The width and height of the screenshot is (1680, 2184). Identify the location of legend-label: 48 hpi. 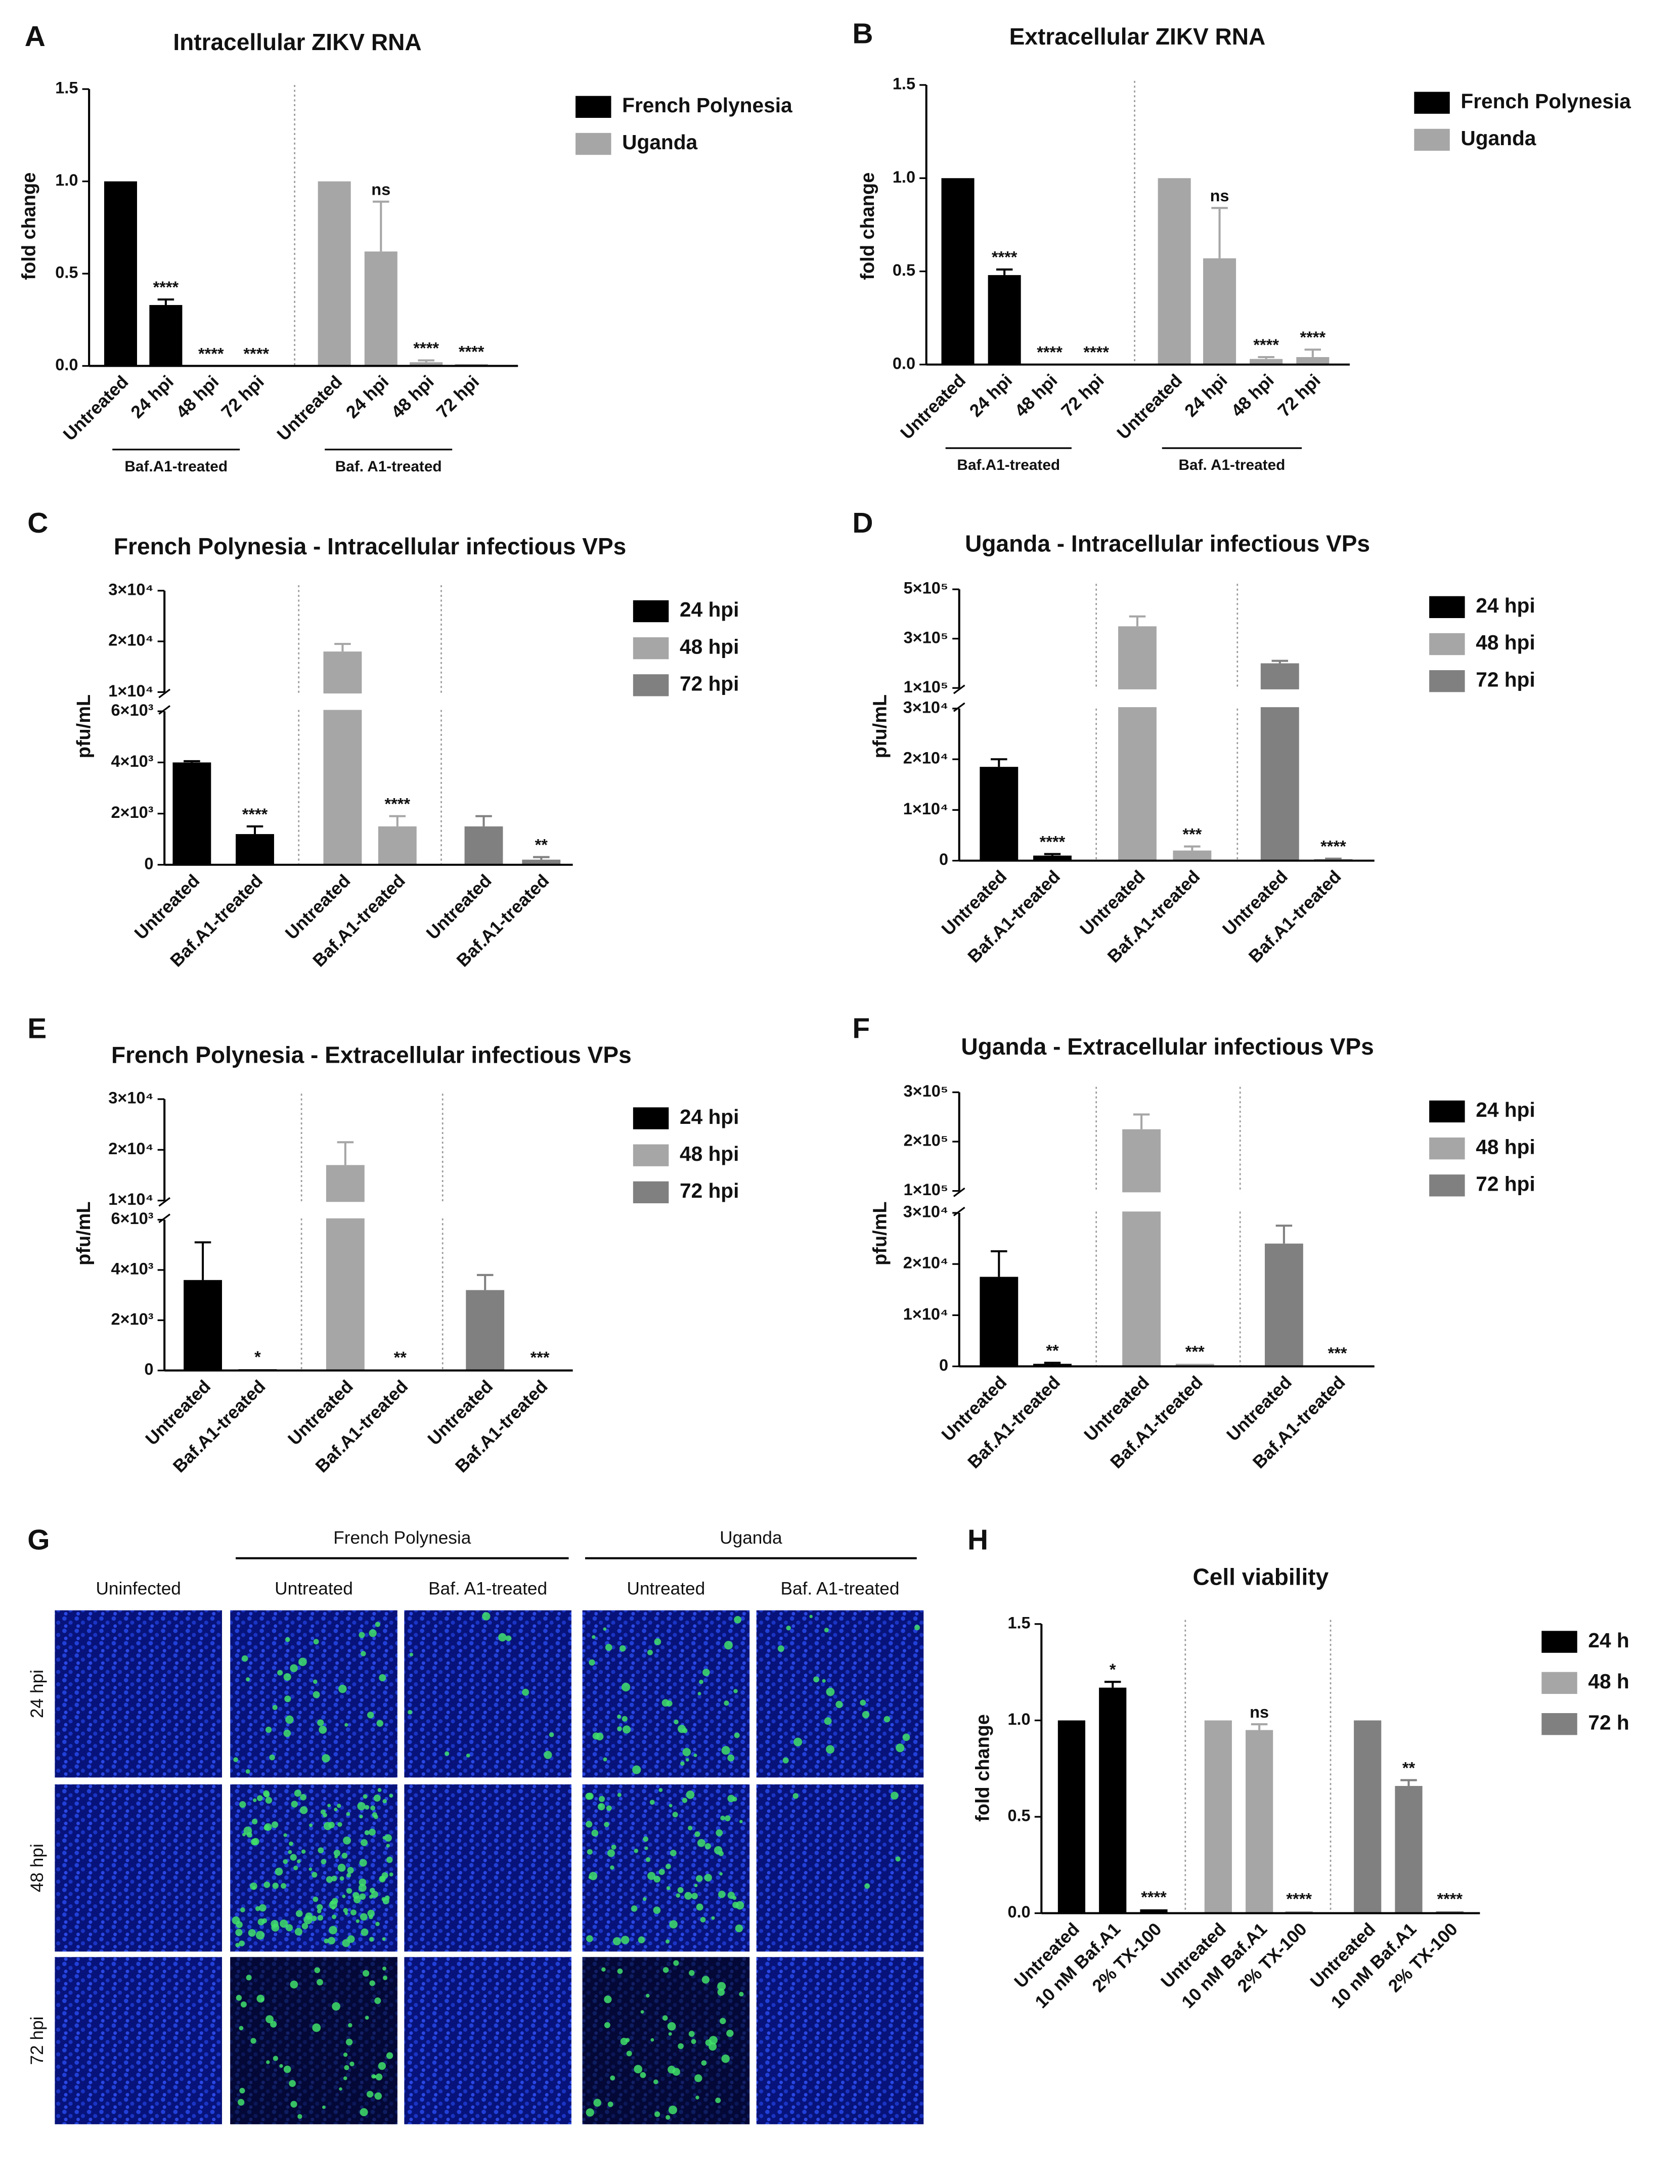
(709, 1154).